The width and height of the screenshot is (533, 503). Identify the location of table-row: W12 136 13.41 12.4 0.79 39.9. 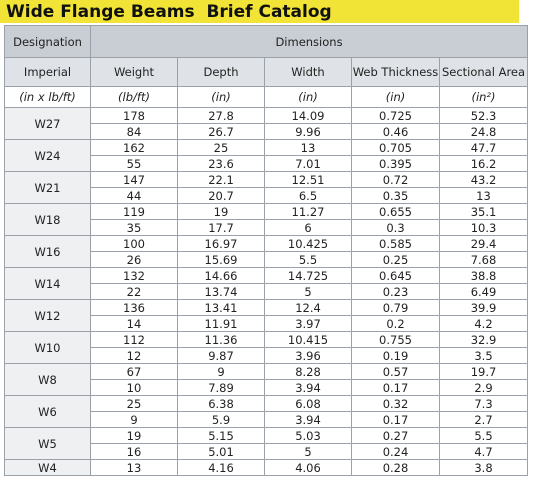
(266, 315).